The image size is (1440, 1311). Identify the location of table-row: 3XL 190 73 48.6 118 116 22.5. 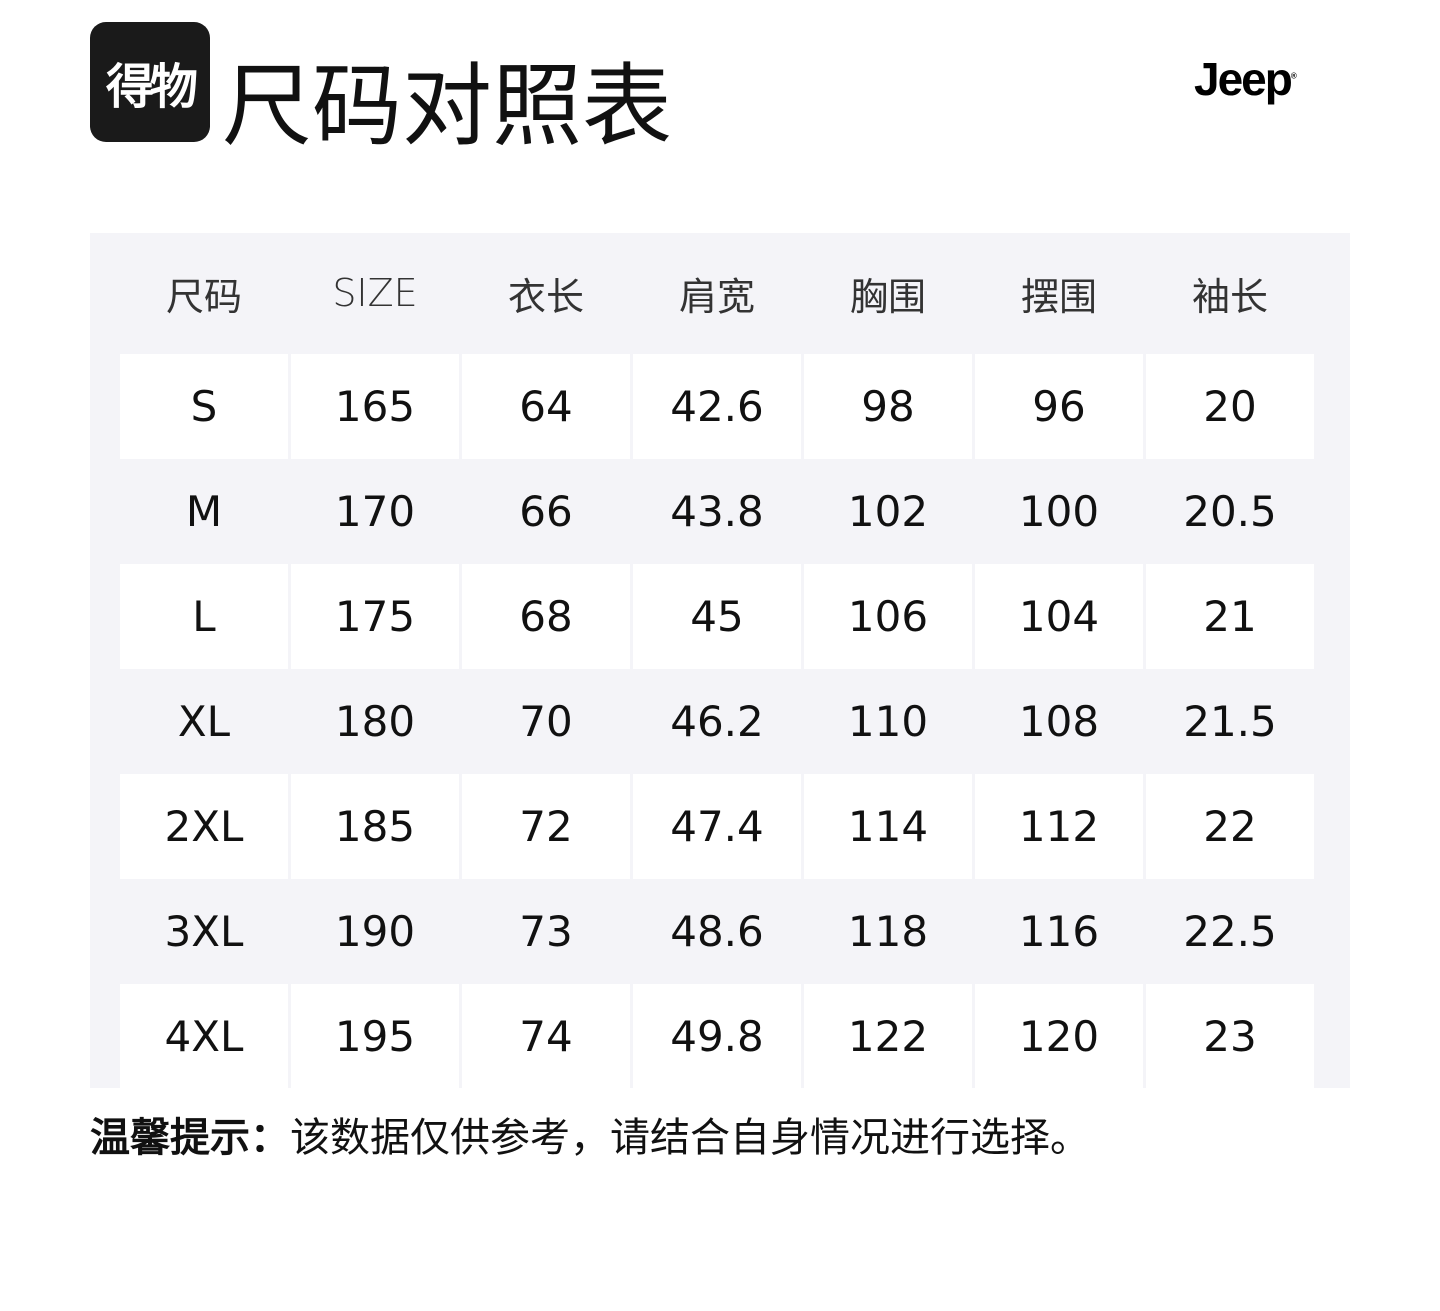
(718, 931).